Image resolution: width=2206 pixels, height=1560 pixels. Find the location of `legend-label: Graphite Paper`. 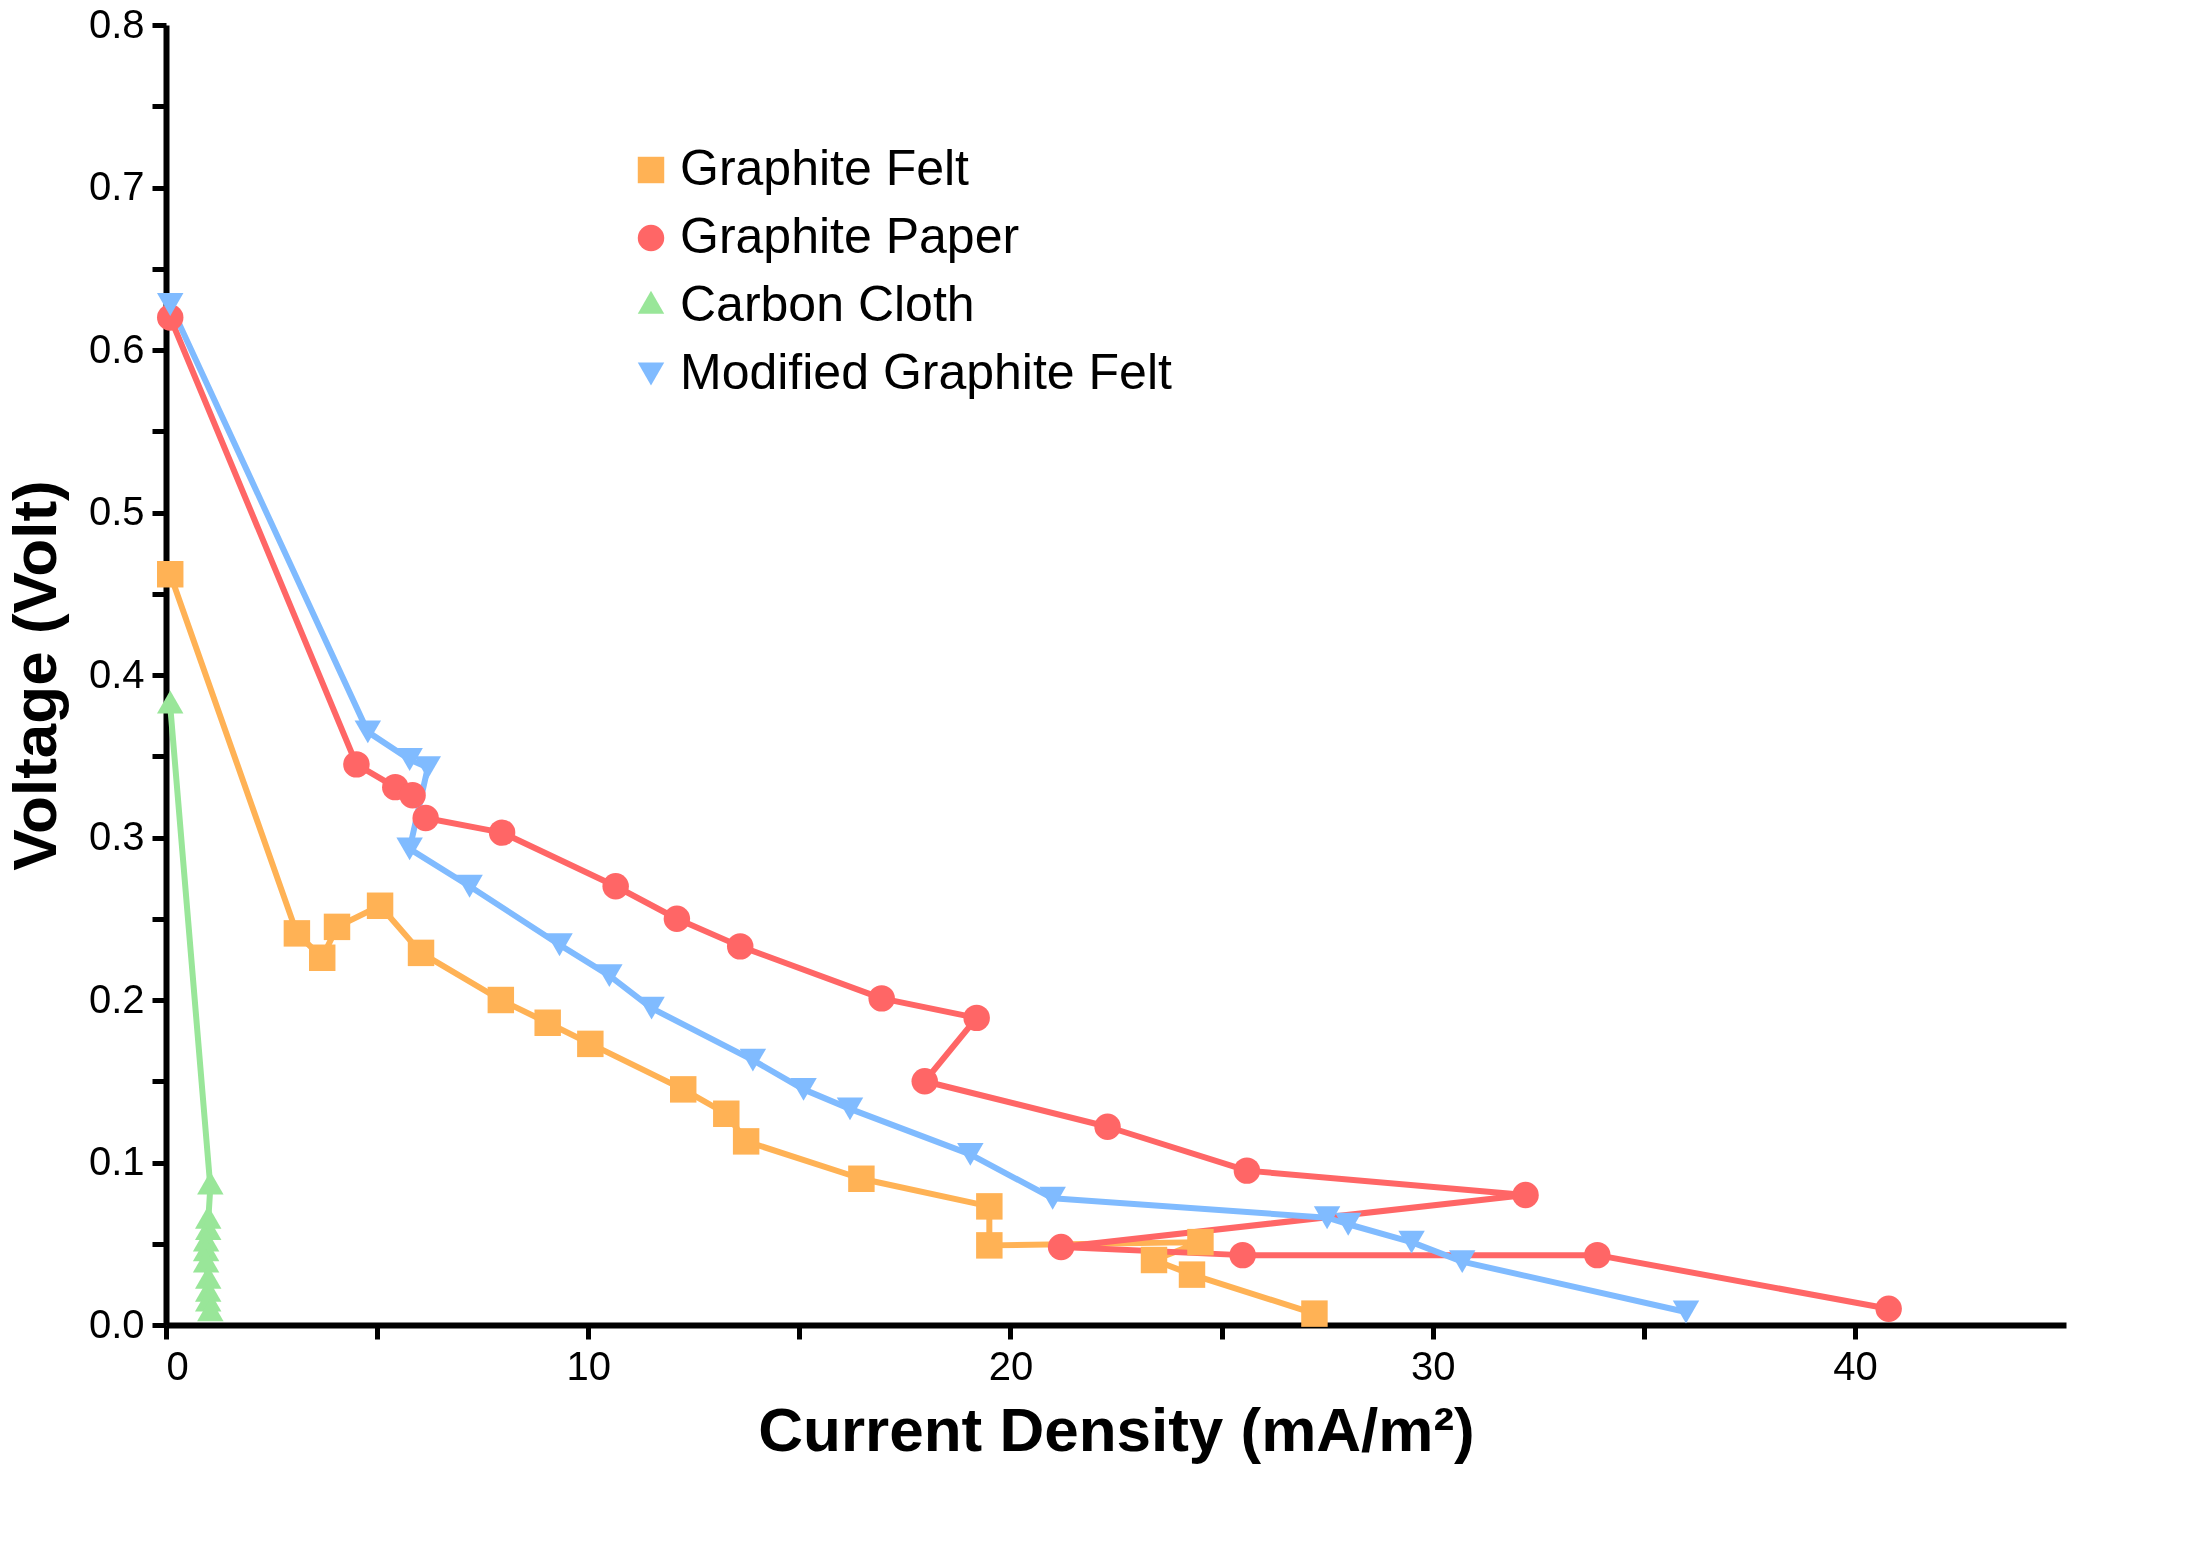

legend-label: Graphite Paper is located at coordinates (850, 236).